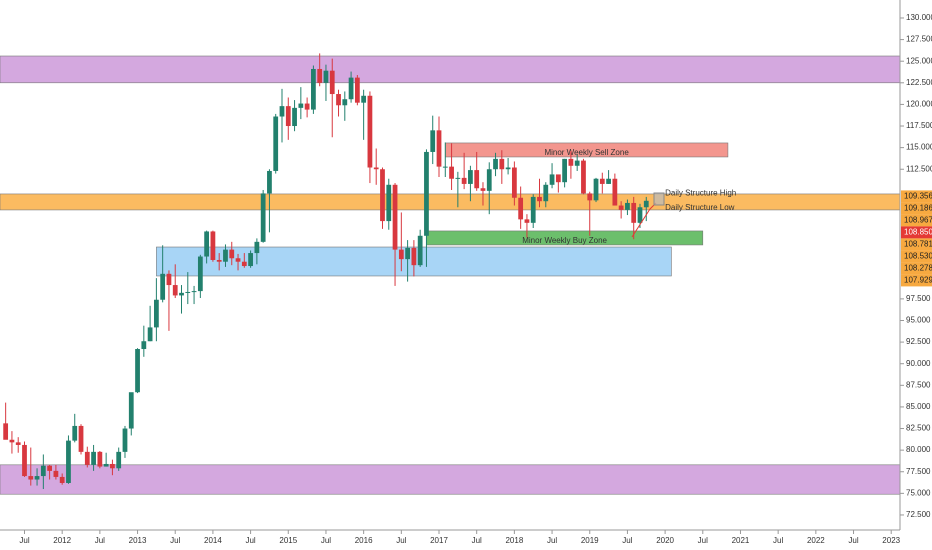  What do you see at coordinates (700, 207) in the screenshot?
I see `annotation: Daily Structure Low` at bounding box center [700, 207].